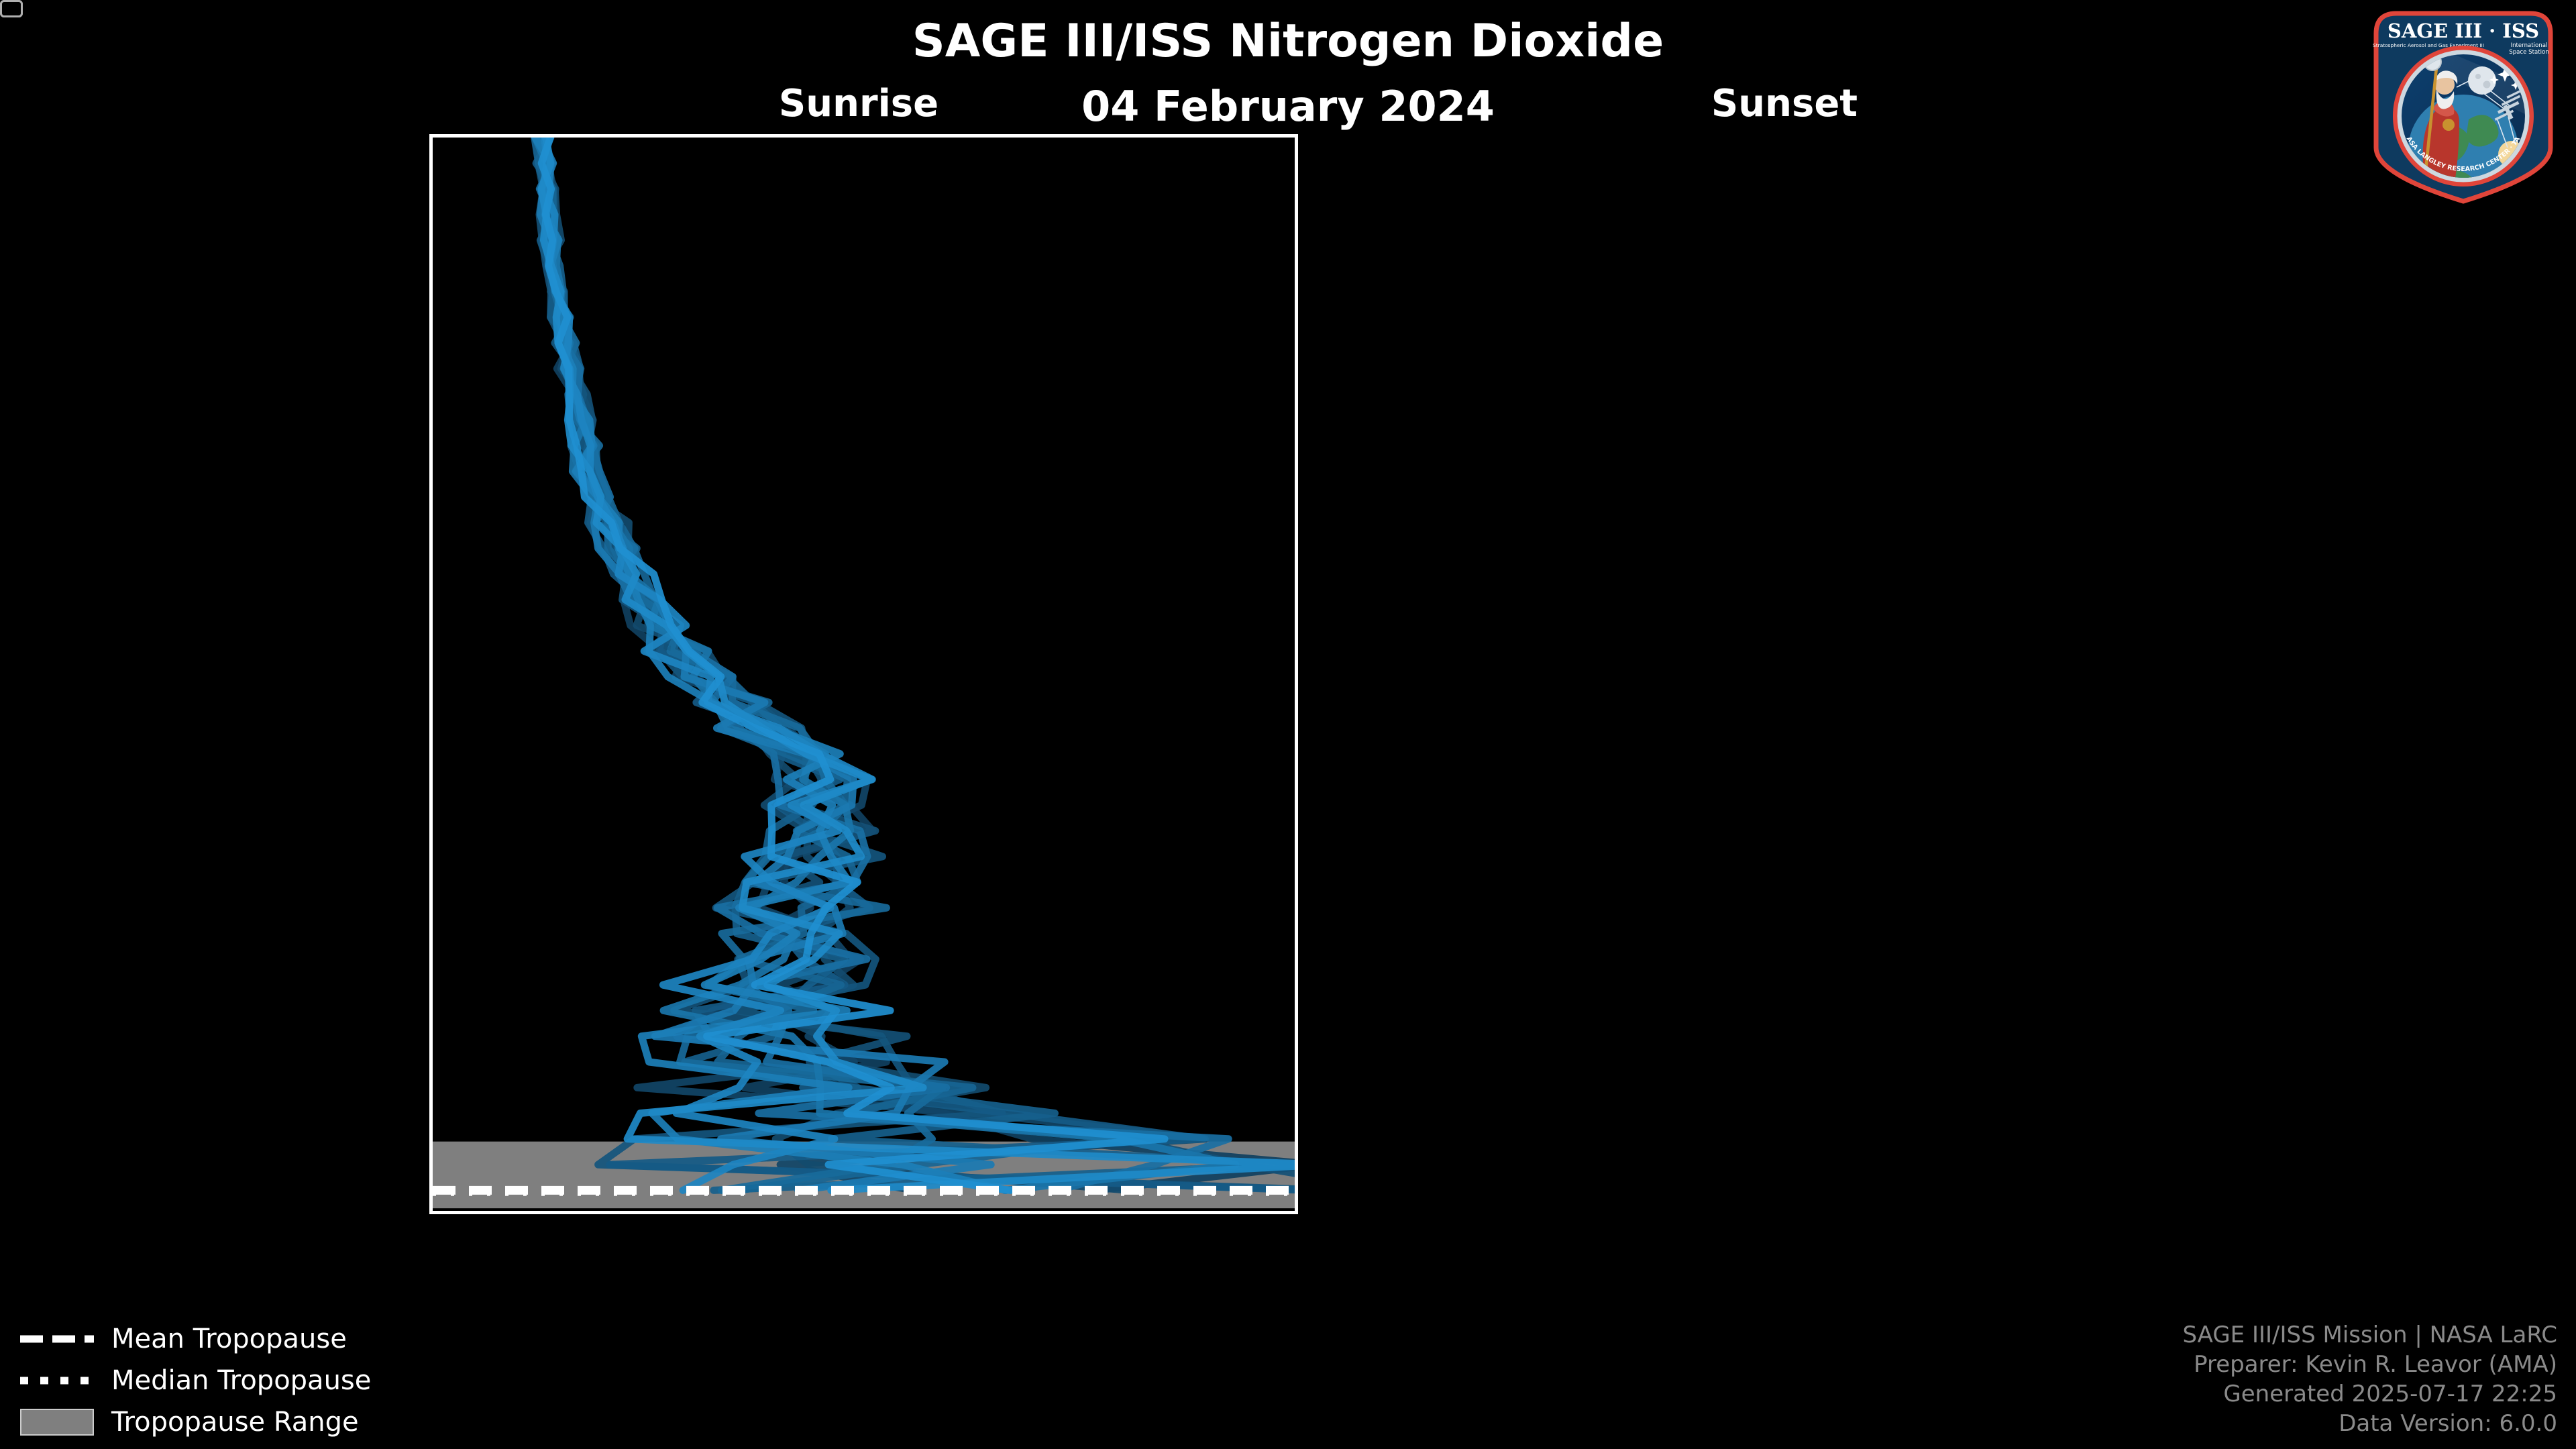 Image resolution: width=2576 pixels, height=1449 pixels. I want to click on legend-item-mean-tropopause: Mean Tropopause, so click(208, 1339).